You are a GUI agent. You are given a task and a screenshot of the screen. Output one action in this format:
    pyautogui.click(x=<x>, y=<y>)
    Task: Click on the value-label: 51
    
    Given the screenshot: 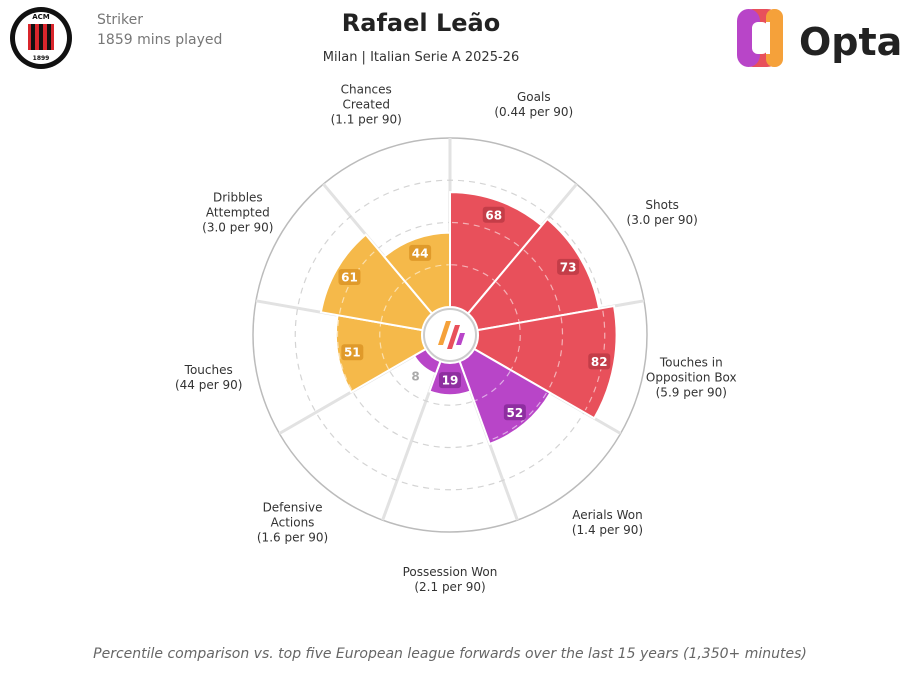 What is the action you would take?
    pyautogui.click(x=352, y=353)
    